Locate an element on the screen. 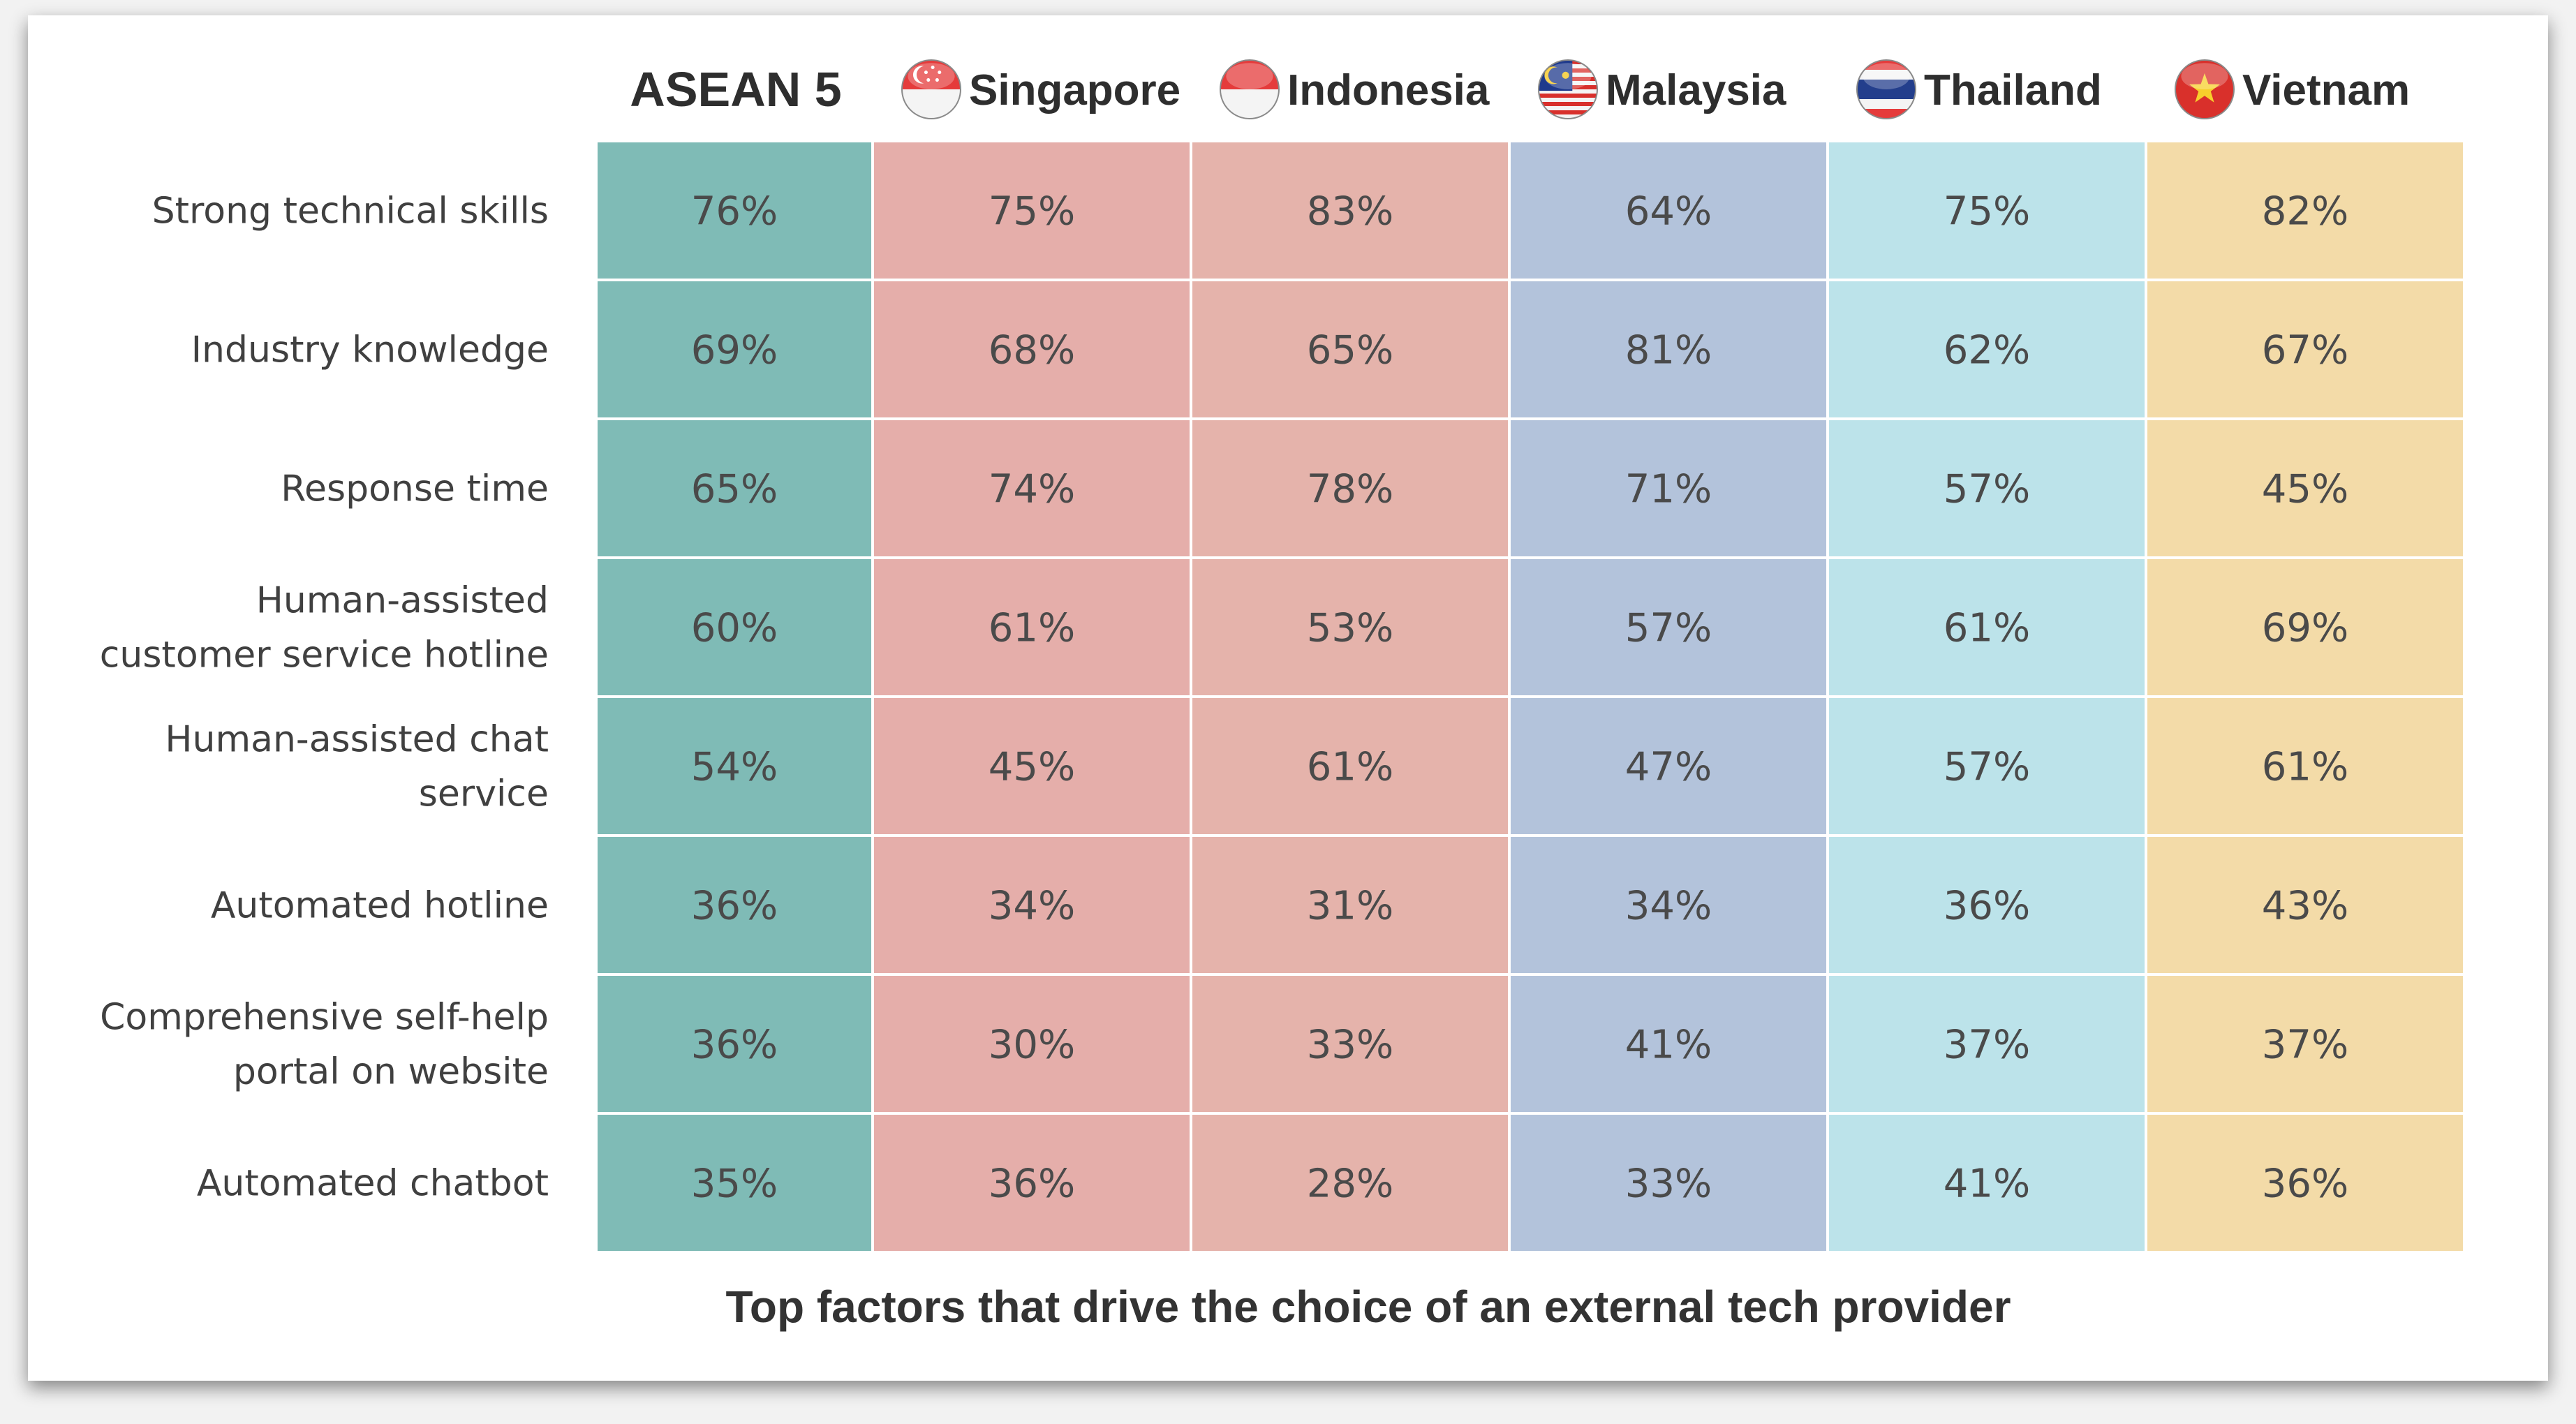  cell-value: 30% is located at coordinates (1032, 1045).